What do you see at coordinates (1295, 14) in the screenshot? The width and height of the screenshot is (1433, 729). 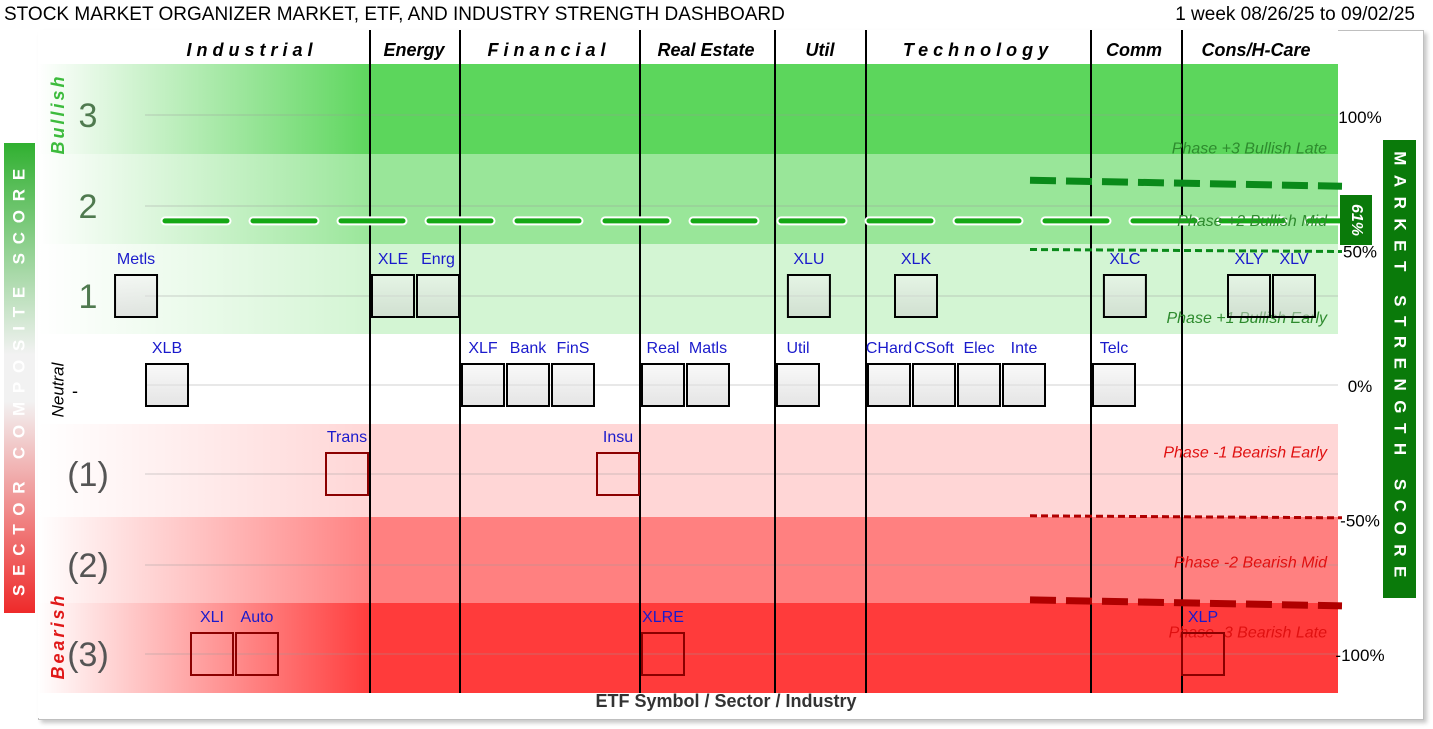 I see `date-range: 1 week 08/26/25 to 09/02/25` at bounding box center [1295, 14].